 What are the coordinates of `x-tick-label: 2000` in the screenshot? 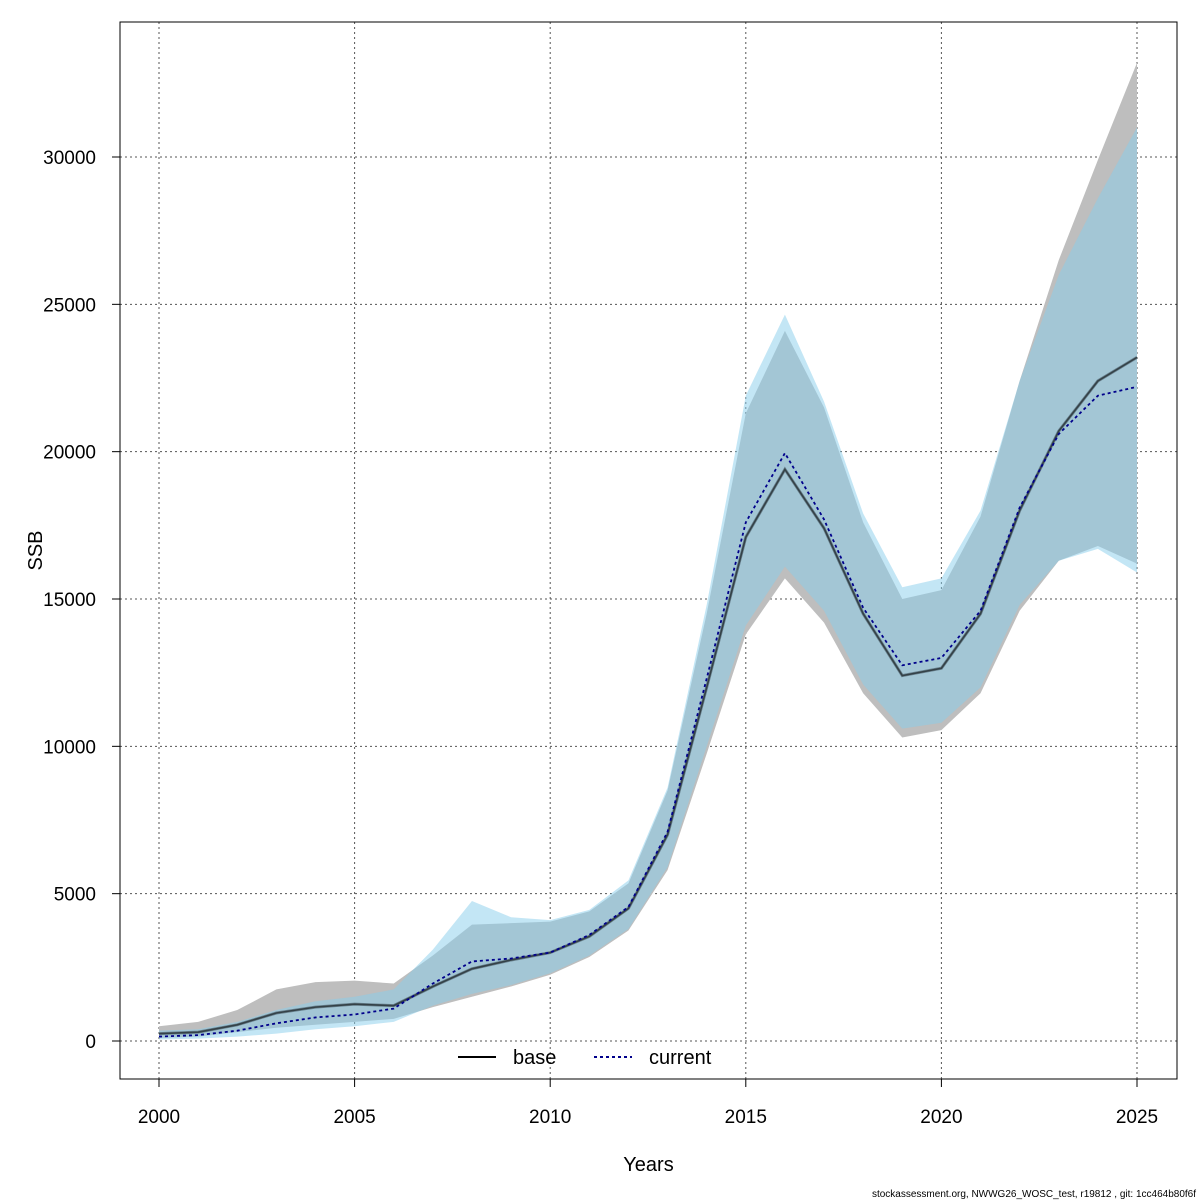 It's located at (159, 1117).